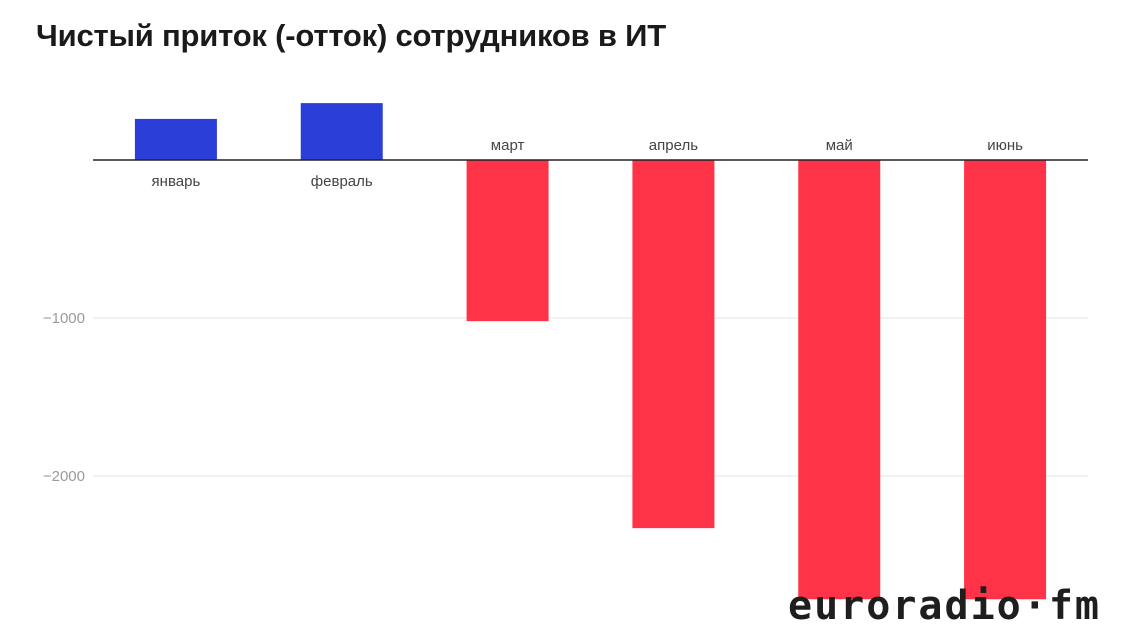 This screenshot has height=639, width=1123. Describe the element at coordinates (673, 145) in the screenshot. I see `category-label: апрель` at that location.